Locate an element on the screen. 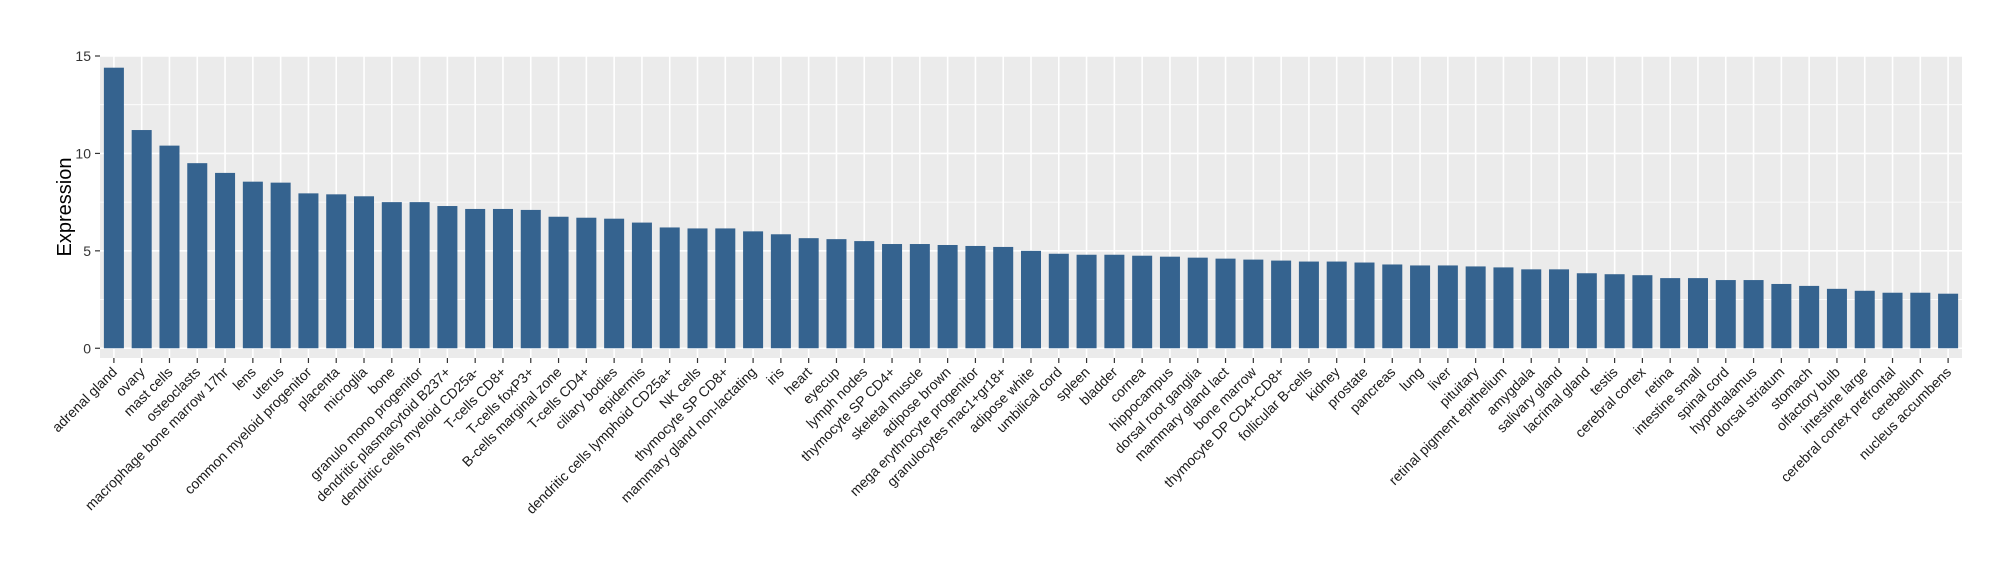  y-tick-label: 10 is located at coordinates (83, 153).